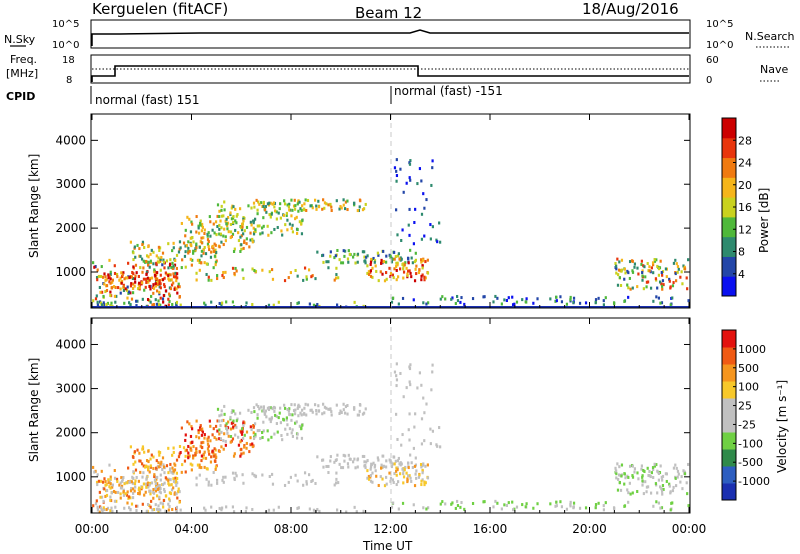 The width and height of the screenshot is (800, 554). Describe the element at coordinates (20, 39) in the screenshot. I see `nsky-label: N.Sky` at that location.